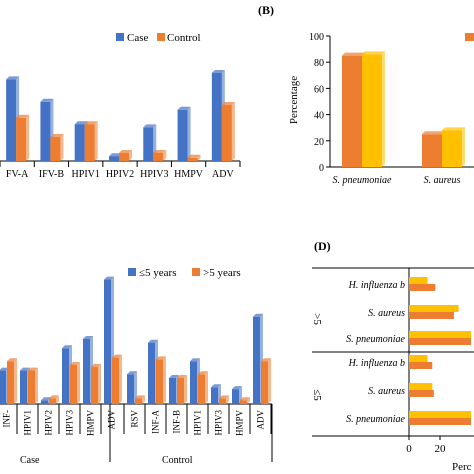  What do you see at coordinates (120, 174) in the screenshot?
I see `panel-a-x-tick-label: HPIV2` at bounding box center [120, 174].